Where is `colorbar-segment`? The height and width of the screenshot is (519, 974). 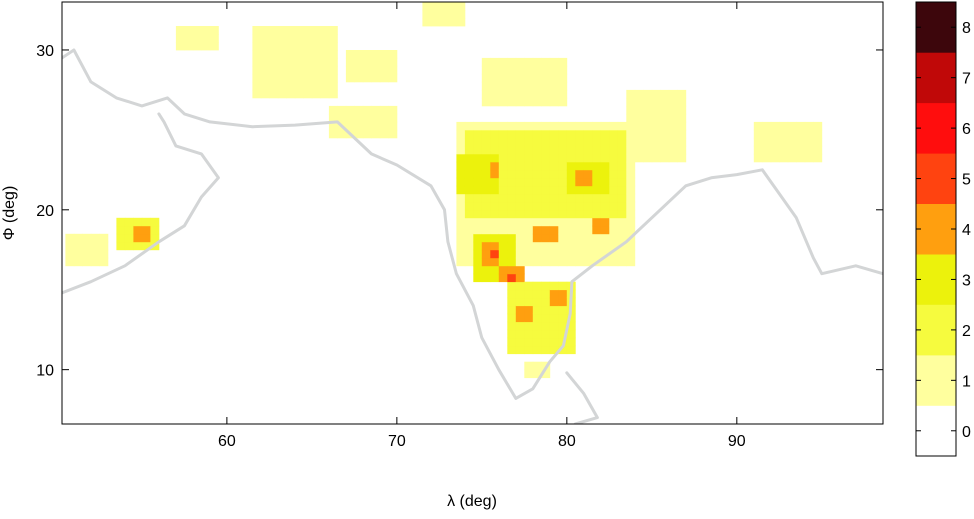
colorbar-segment is located at coordinates (936, 229).